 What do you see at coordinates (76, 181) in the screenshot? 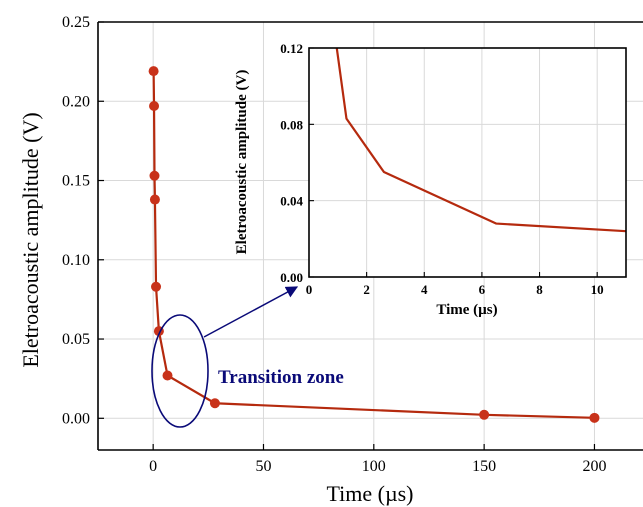
I see `main-y-tick-label: 0.15` at bounding box center [76, 181].